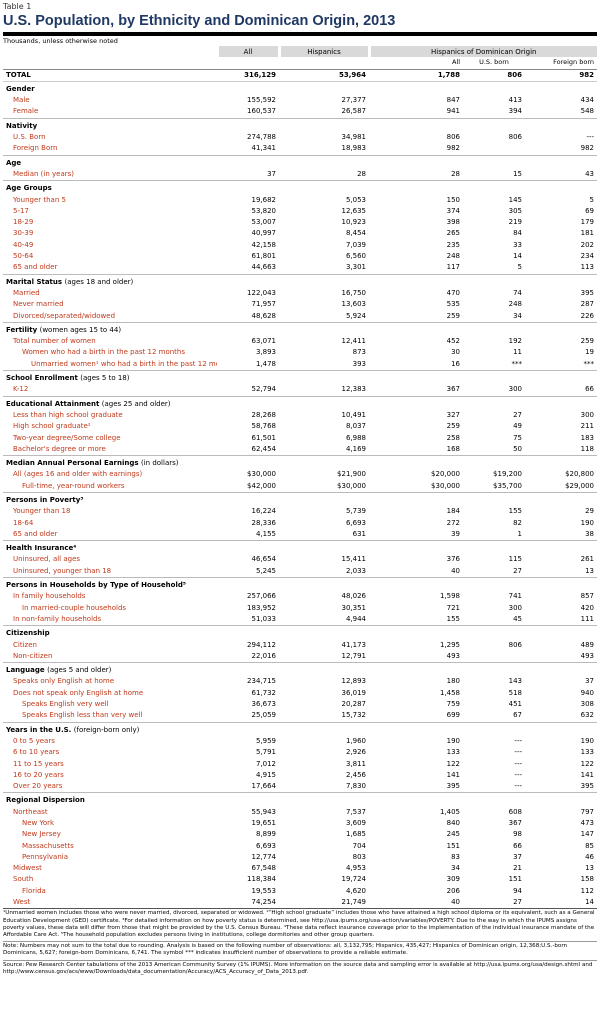 Image resolution: width=600 pixels, height=1027 pixels. Describe the element at coordinates (39, 729) in the screenshot. I see `section-name: Years in the U.S.` at that location.